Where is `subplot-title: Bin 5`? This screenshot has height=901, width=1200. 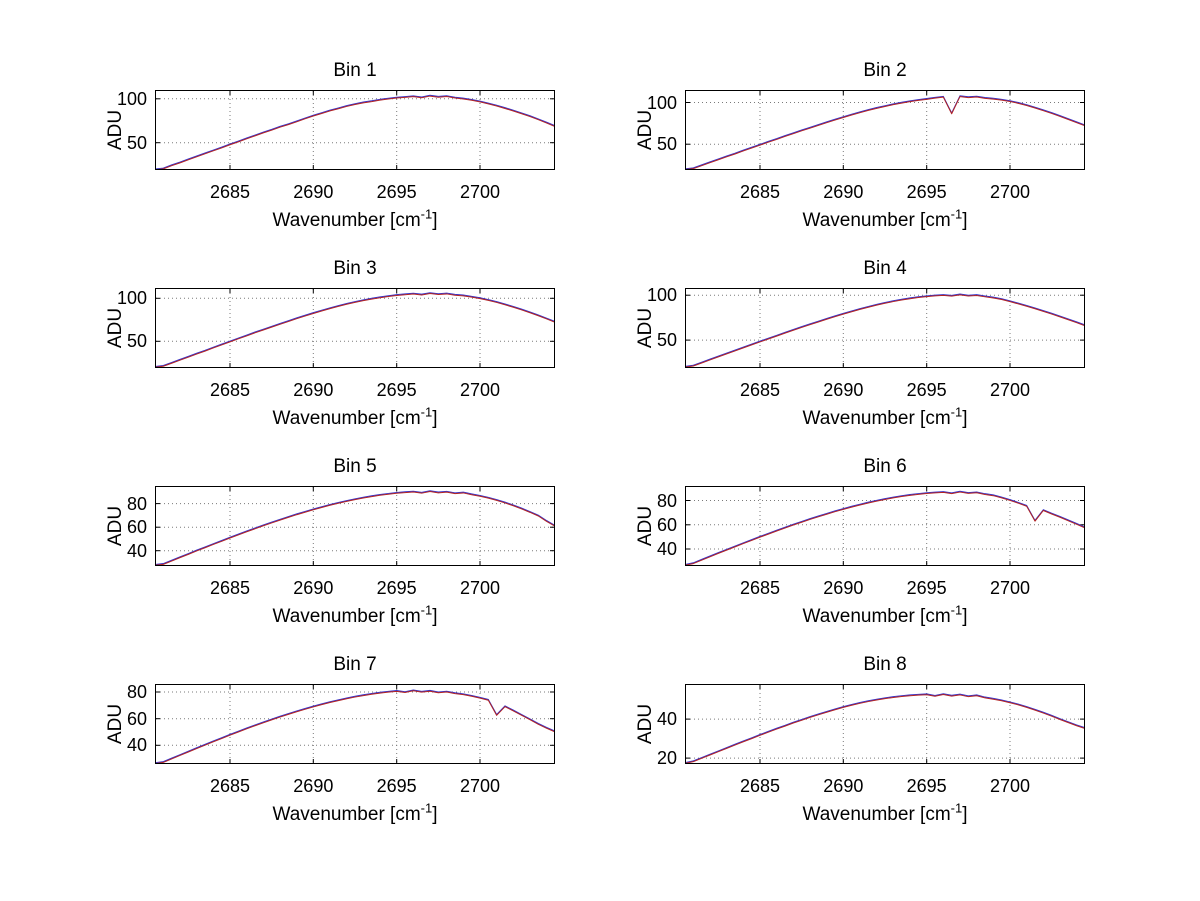
subplot-title: Bin 5 is located at coordinates (355, 466).